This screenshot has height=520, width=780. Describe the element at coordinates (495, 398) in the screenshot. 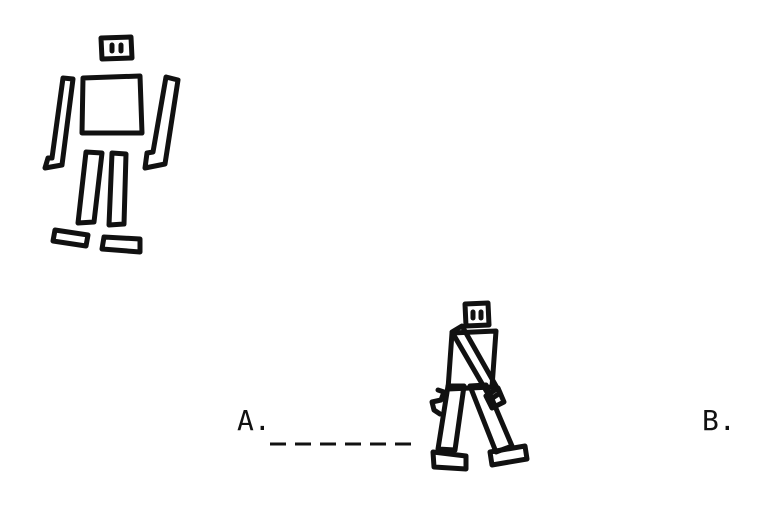

I see `walking-robot-hand` at that location.